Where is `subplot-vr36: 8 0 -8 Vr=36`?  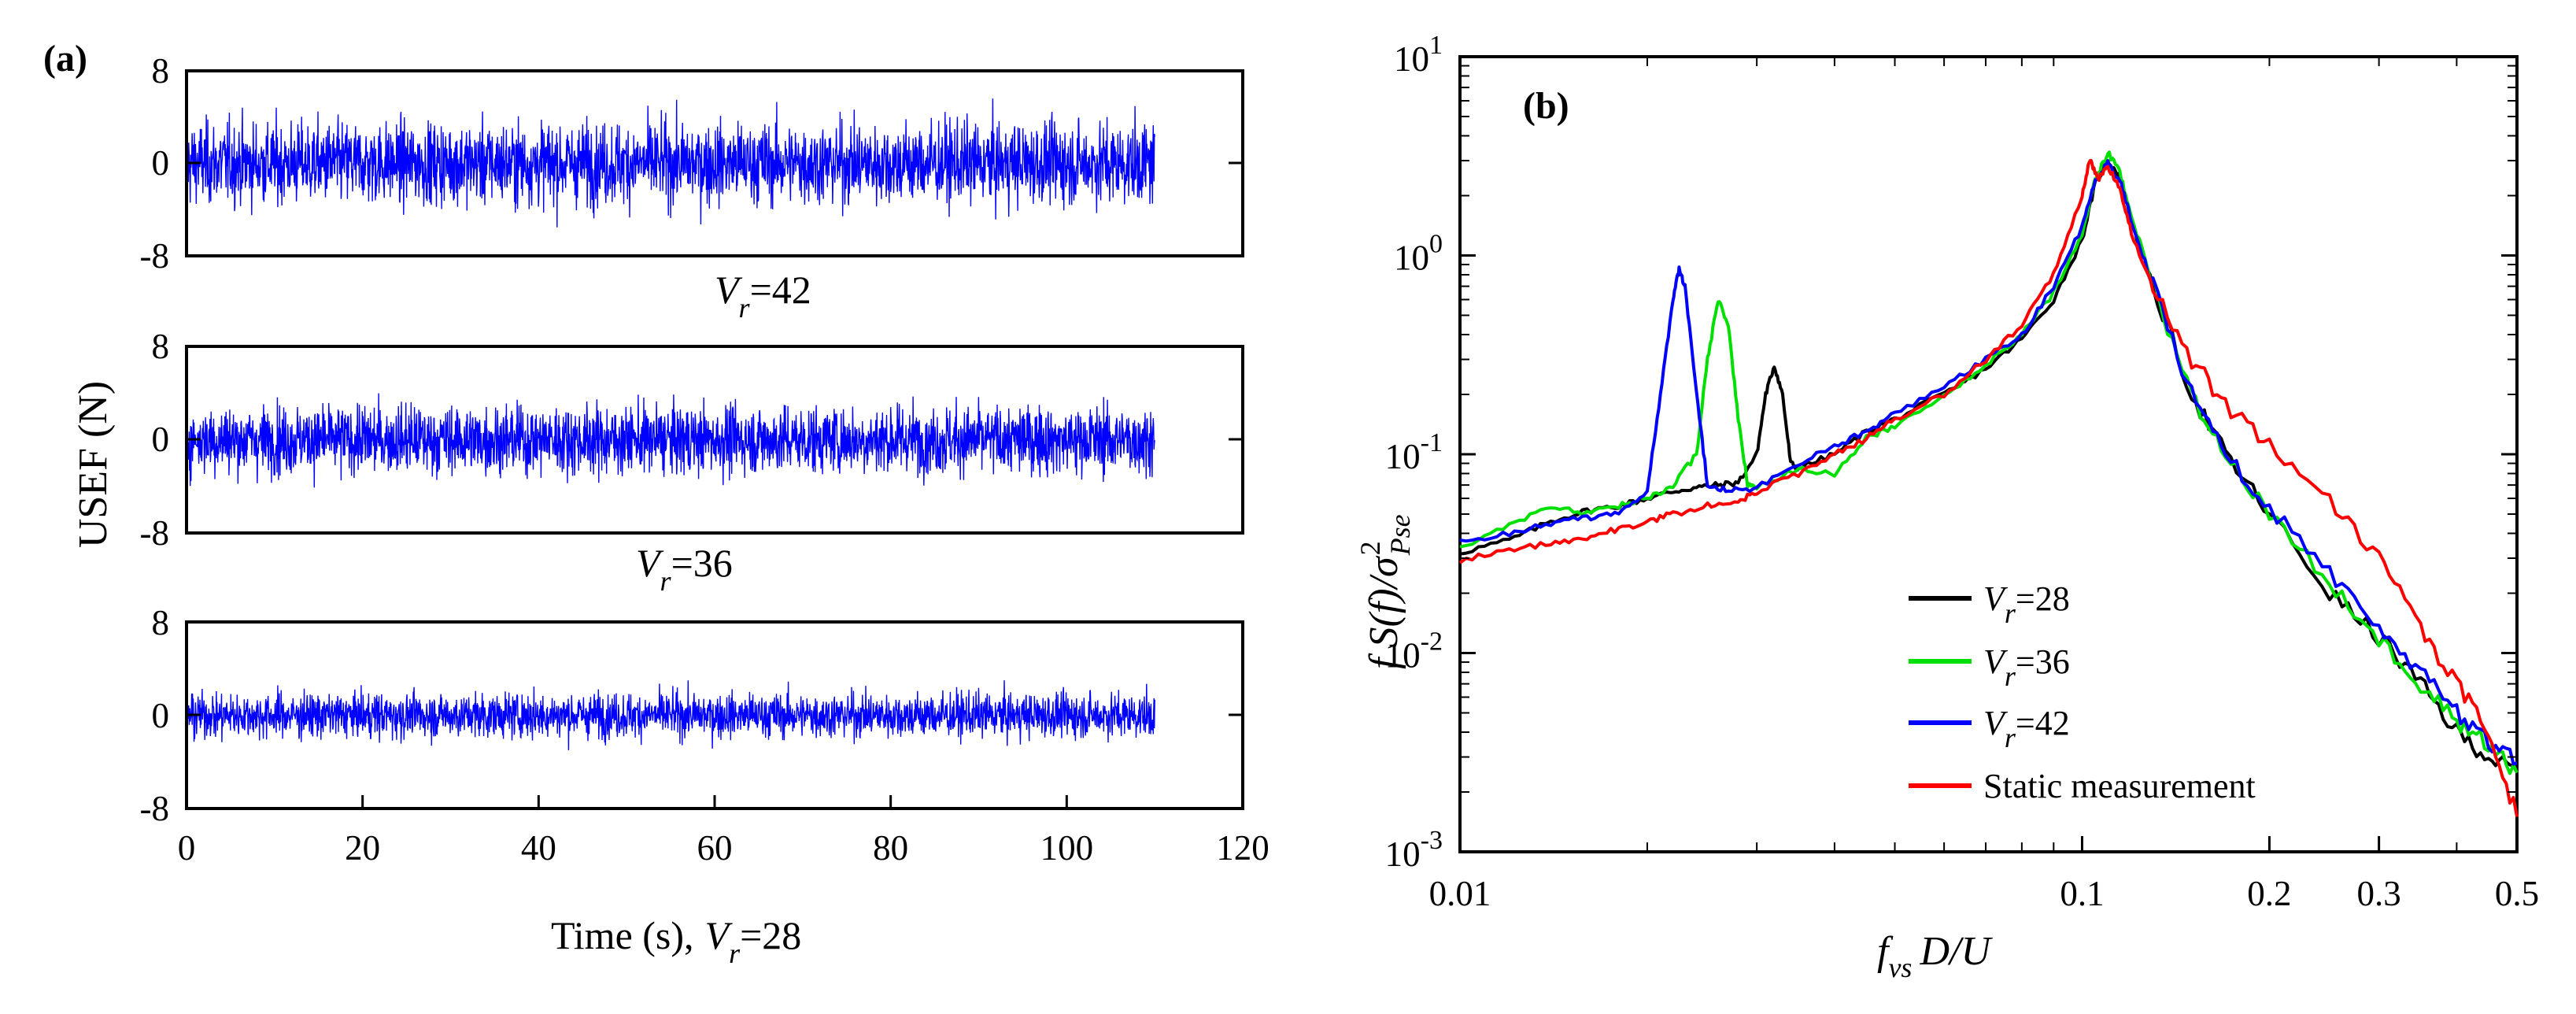 subplot-vr36: 8 0 -8 Vr=36 is located at coordinates (692, 462).